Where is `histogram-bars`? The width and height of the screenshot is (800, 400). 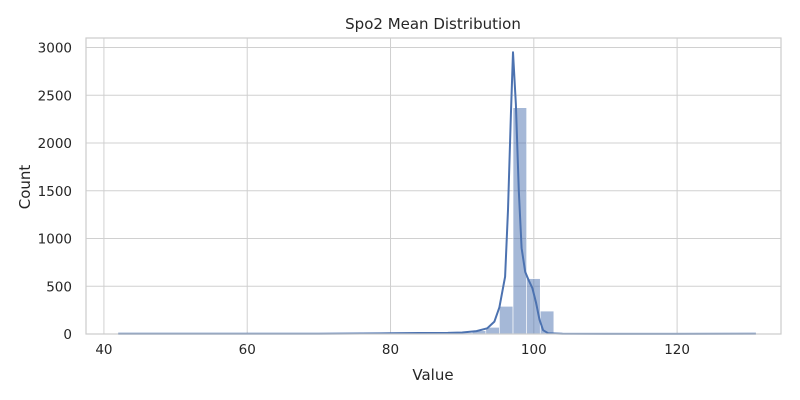 histogram-bars is located at coordinates (472, 221).